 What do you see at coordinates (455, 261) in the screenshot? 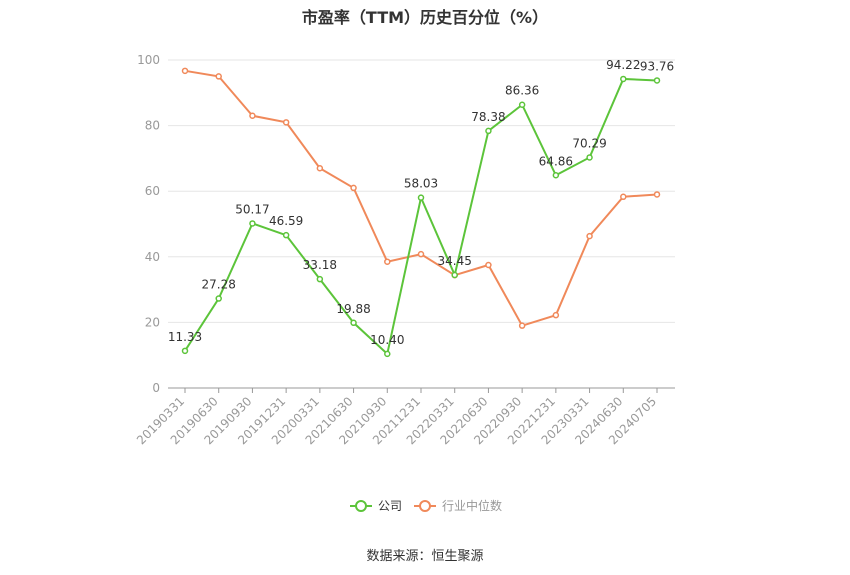
I see `data-label: 34.45` at bounding box center [455, 261].